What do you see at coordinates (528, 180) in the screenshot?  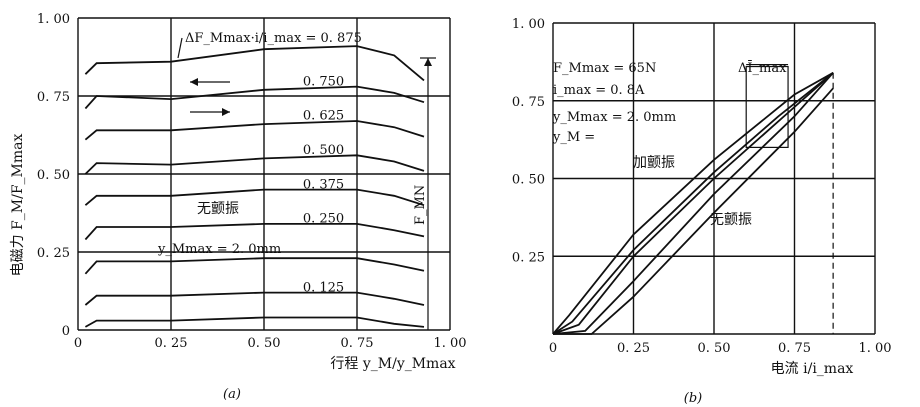 I see `panel-b-y-tick-label: 0. 50` at bounding box center [528, 180].